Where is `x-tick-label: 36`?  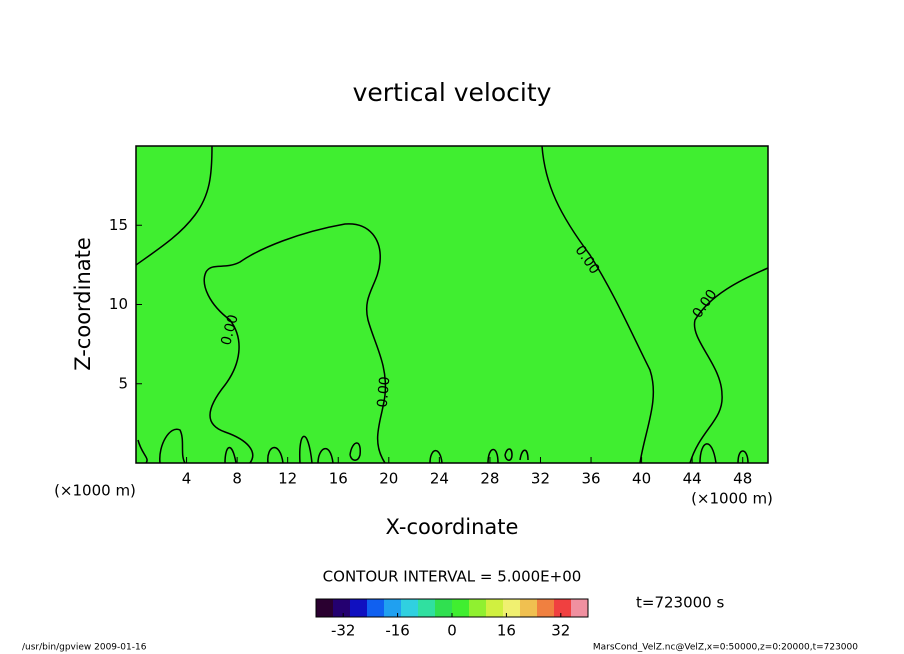 x-tick-label: 36 is located at coordinates (590, 479).